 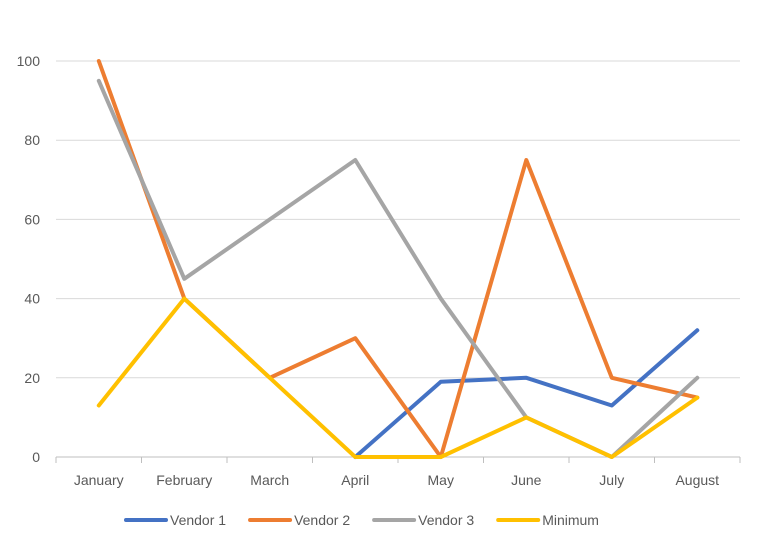 What do you see at coordinates (32, 299) in the screenshot?
I see `y-tick-label: 40` at bounding box center [32, 299].